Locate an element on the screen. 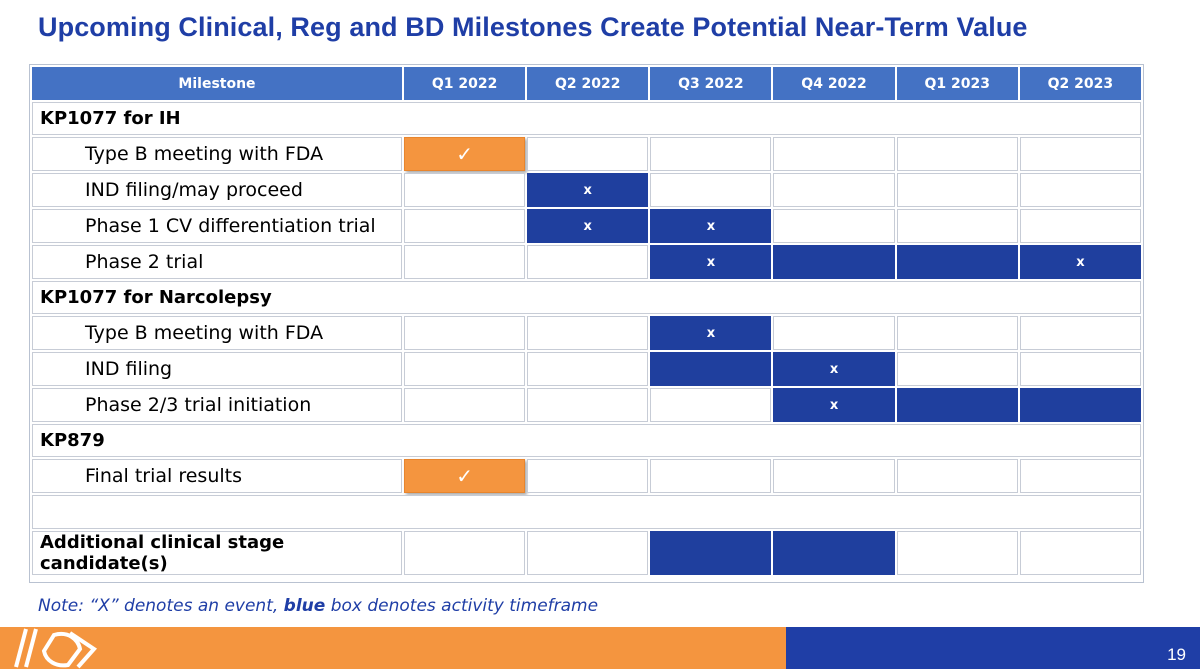 Image resolution: width=1200 pixels, height=669 pixels. header-q3-2022: Q3 2022 is located at coordinates (711, 83).